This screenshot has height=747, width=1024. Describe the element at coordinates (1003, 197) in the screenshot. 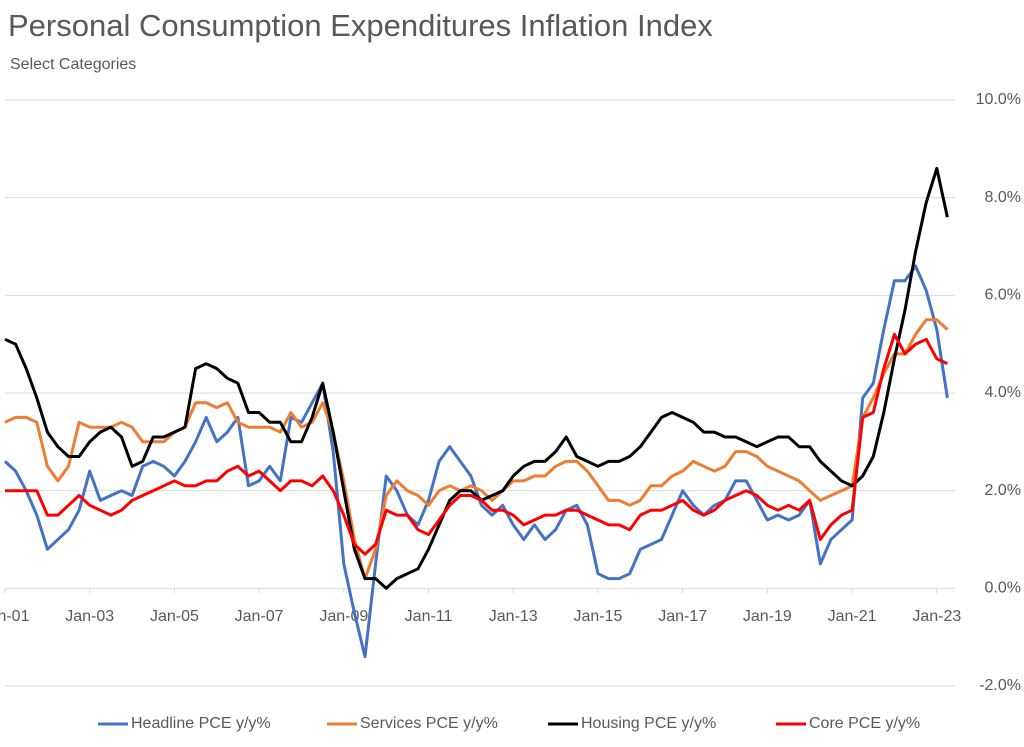

I see `y-tick-label: 8.0%` at that location.